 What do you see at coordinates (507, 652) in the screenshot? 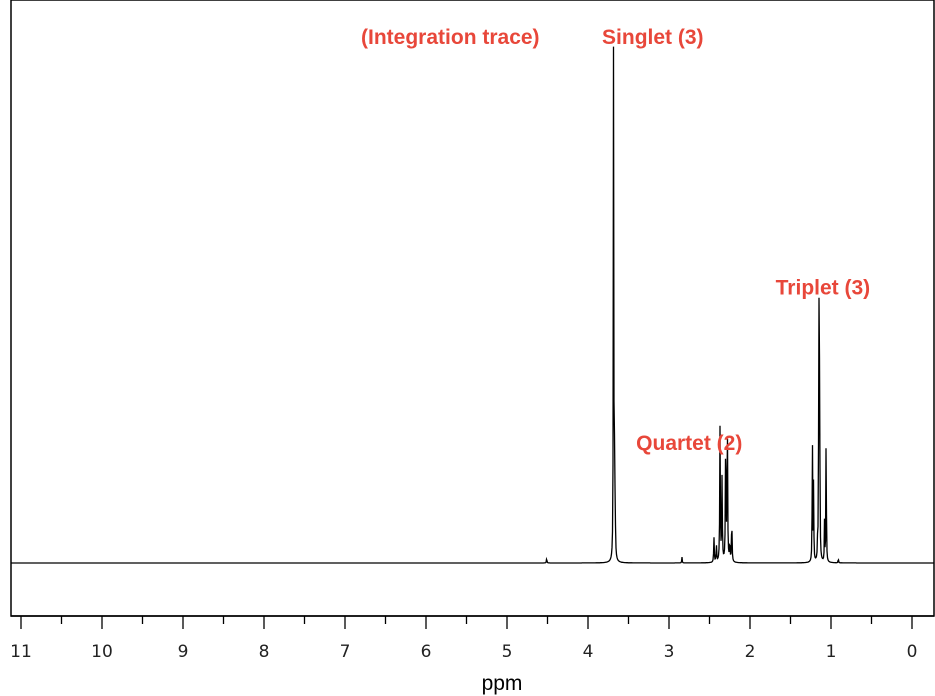
I see `tick-label: 5` at bounding box center [507, 652].